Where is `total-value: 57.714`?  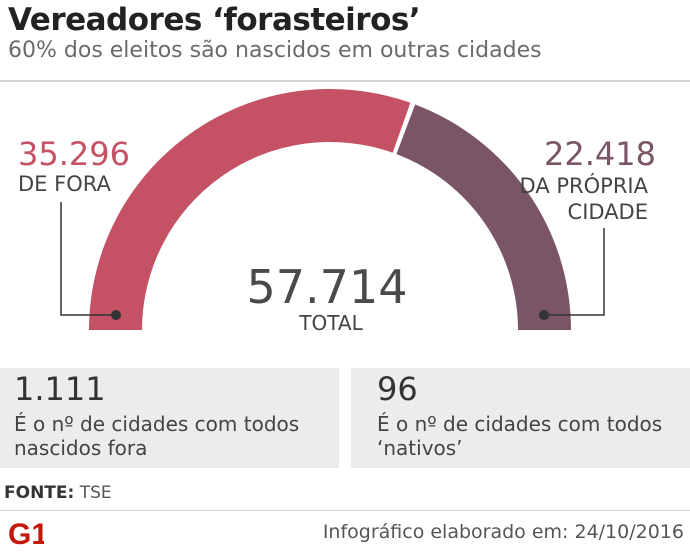 total-value: 57.714 is located at coordinates (327, 287).